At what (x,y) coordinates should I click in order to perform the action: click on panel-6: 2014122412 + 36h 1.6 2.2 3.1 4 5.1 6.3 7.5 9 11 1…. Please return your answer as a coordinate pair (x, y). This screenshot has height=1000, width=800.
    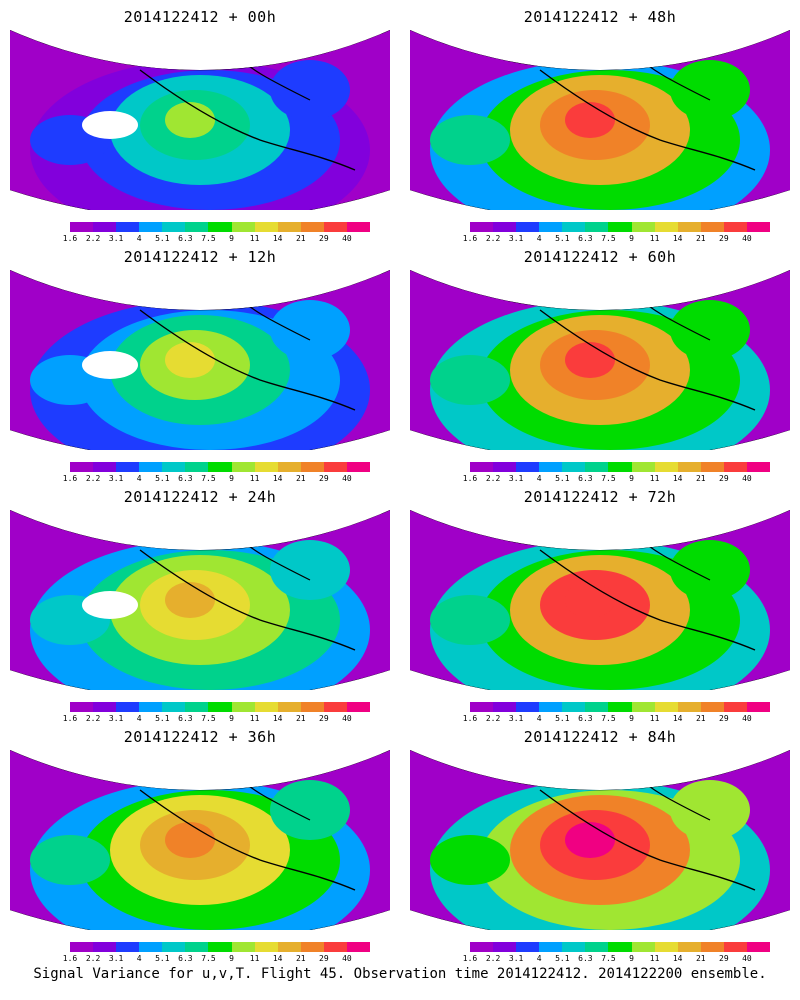
    Looking at the image, I should click on (200, 841).